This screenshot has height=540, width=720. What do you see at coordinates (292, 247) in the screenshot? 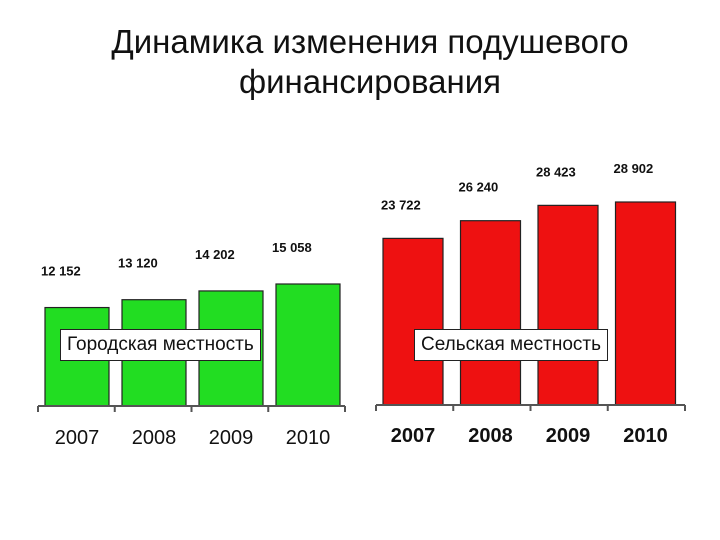
I see `value-label-2010: 15 058` at bounding box center [292, 247].